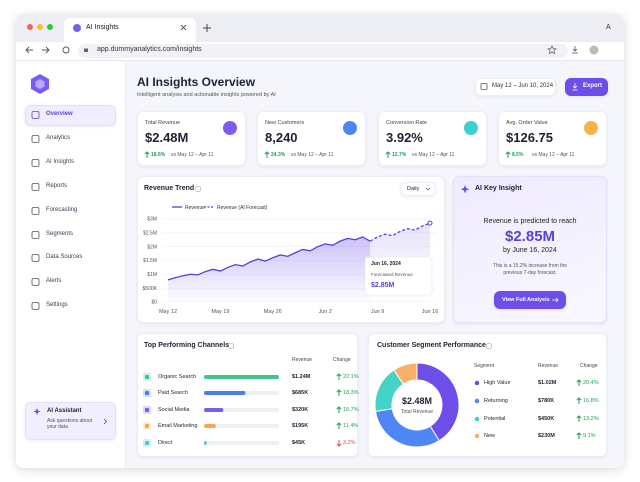  Describe the element at coordinates (546, 435) in the screenshot. I see `segment-revenue: $230M` at that location.